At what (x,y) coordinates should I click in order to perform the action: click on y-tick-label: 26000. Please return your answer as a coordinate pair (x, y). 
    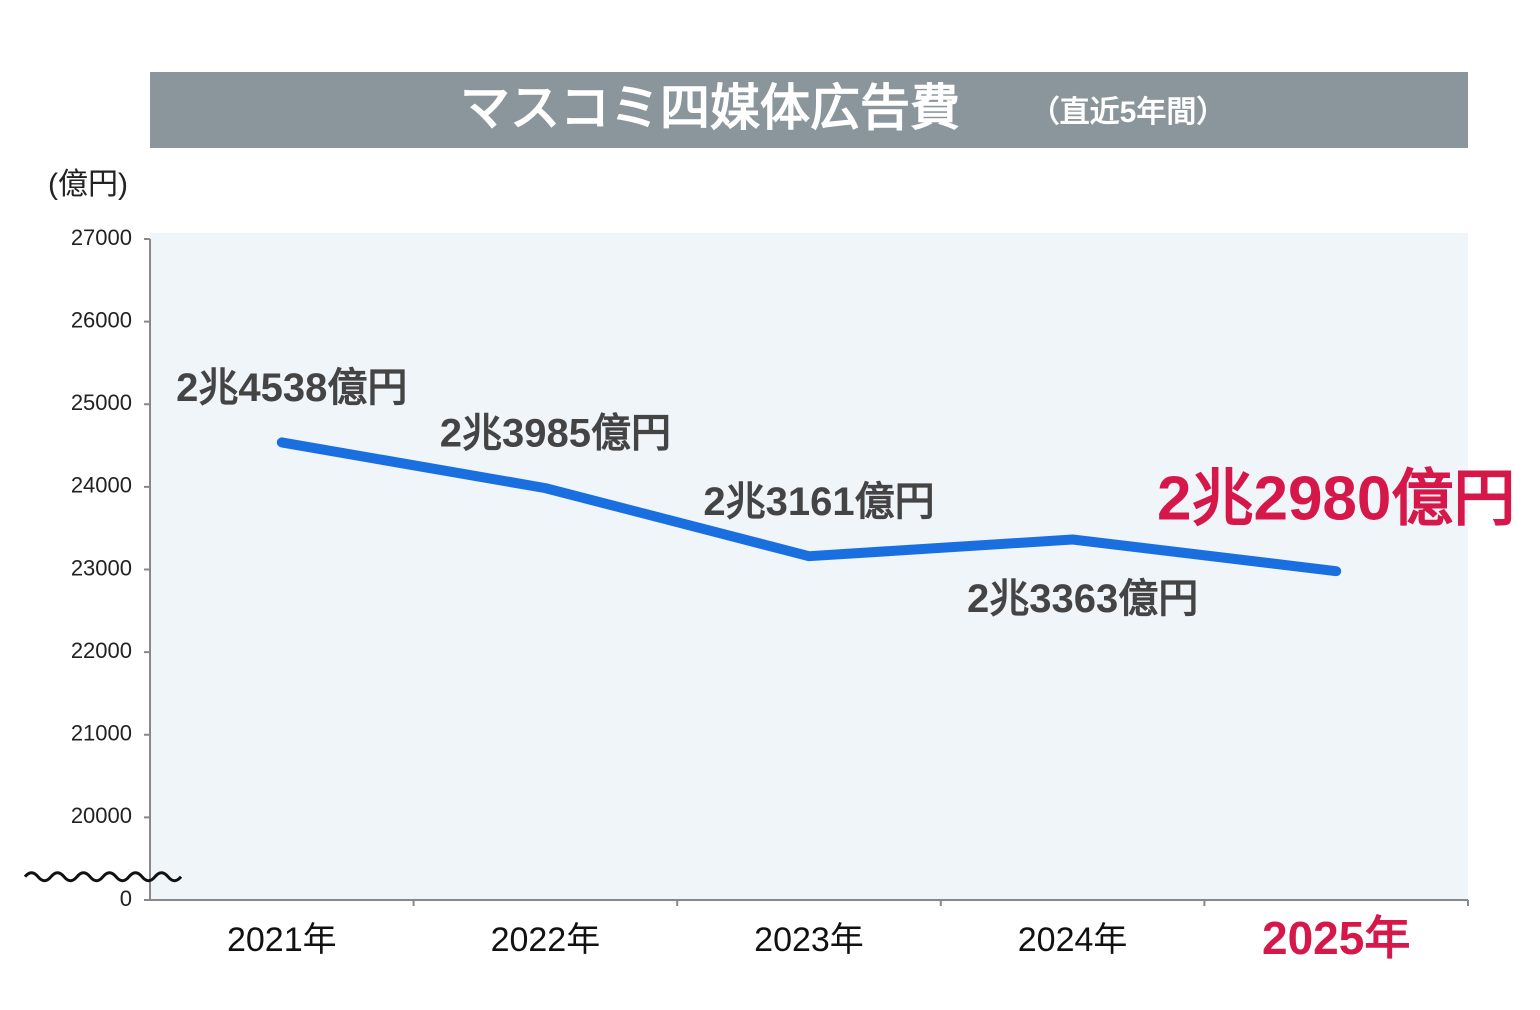
    Looking at the image, I should click on (101, 319).